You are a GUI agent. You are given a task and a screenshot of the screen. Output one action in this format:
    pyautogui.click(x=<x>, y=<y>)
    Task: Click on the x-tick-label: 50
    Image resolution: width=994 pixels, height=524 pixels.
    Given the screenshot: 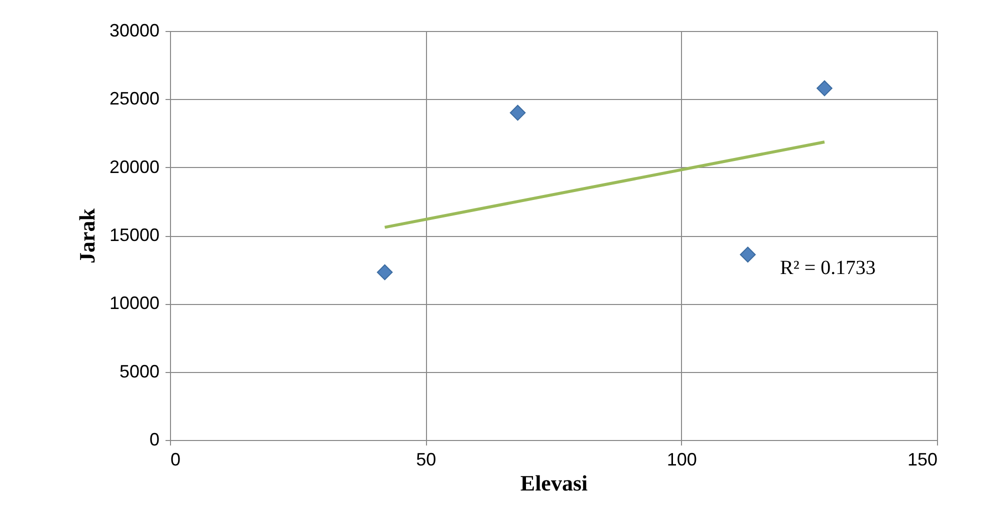 What is the action you would take?
    pyautogui.click(x=426, y=460)
    